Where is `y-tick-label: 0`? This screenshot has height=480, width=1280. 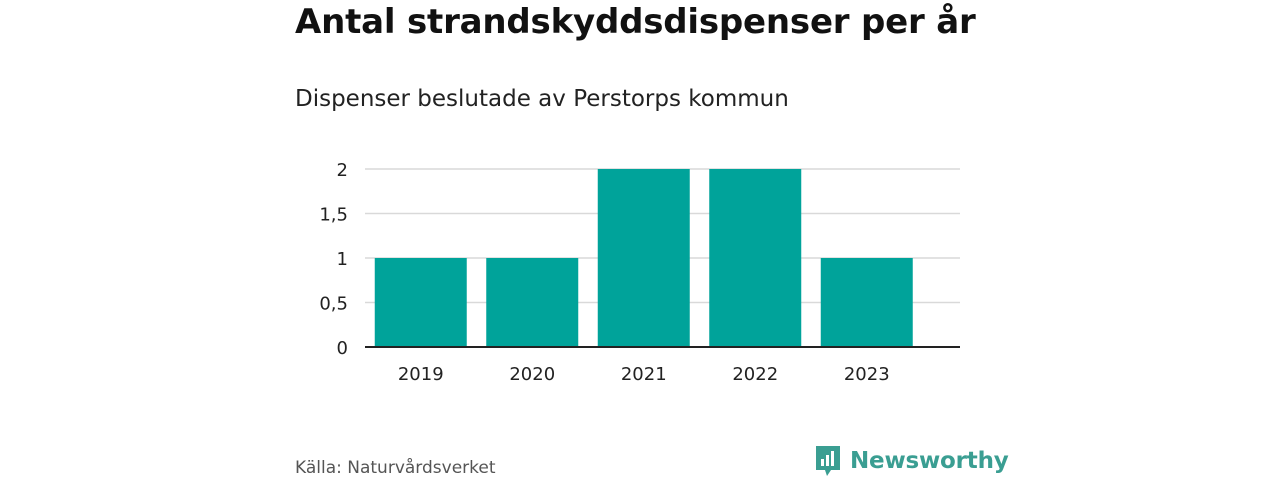 y-tick-label: 0 is located at coordinates (342, 348).